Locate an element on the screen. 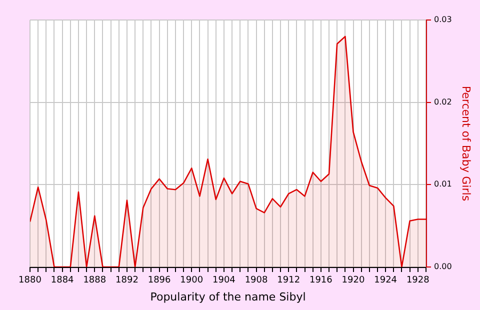 The height and width of the screenshot is (310, 480). x-tick-label: 1900 is located at coordinates (192, 281).